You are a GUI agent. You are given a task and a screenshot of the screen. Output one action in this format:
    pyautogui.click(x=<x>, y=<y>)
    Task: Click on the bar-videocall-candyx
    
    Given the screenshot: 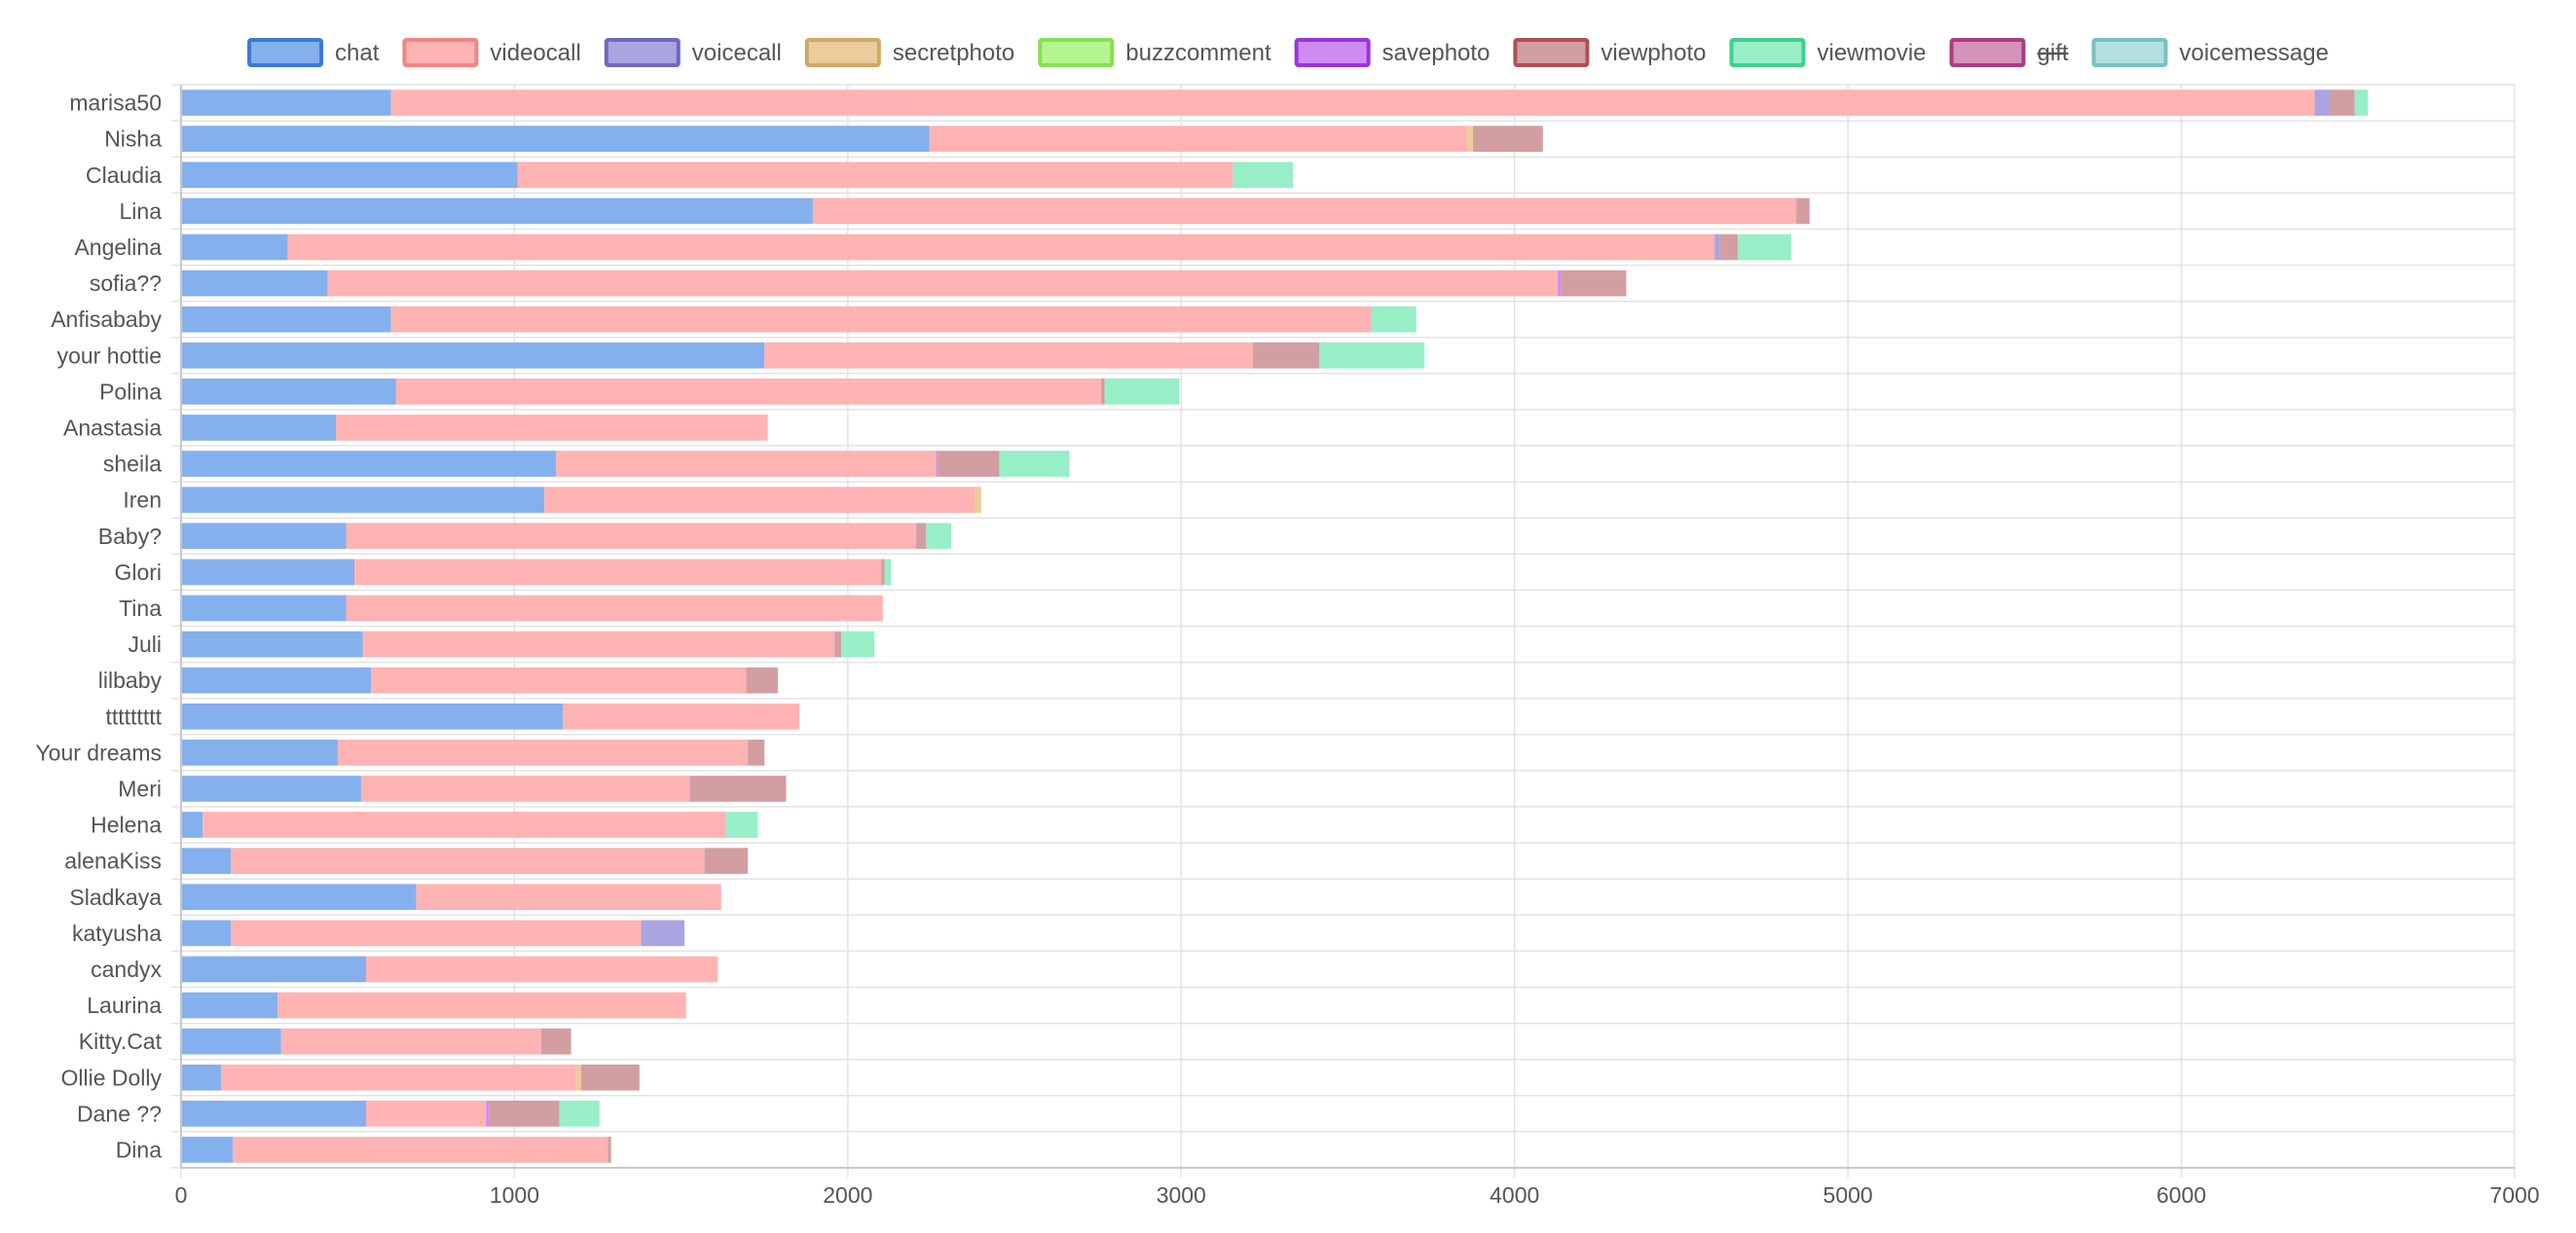 What is the action you would take?
    pyautogui.click(x=542, y=969)
    